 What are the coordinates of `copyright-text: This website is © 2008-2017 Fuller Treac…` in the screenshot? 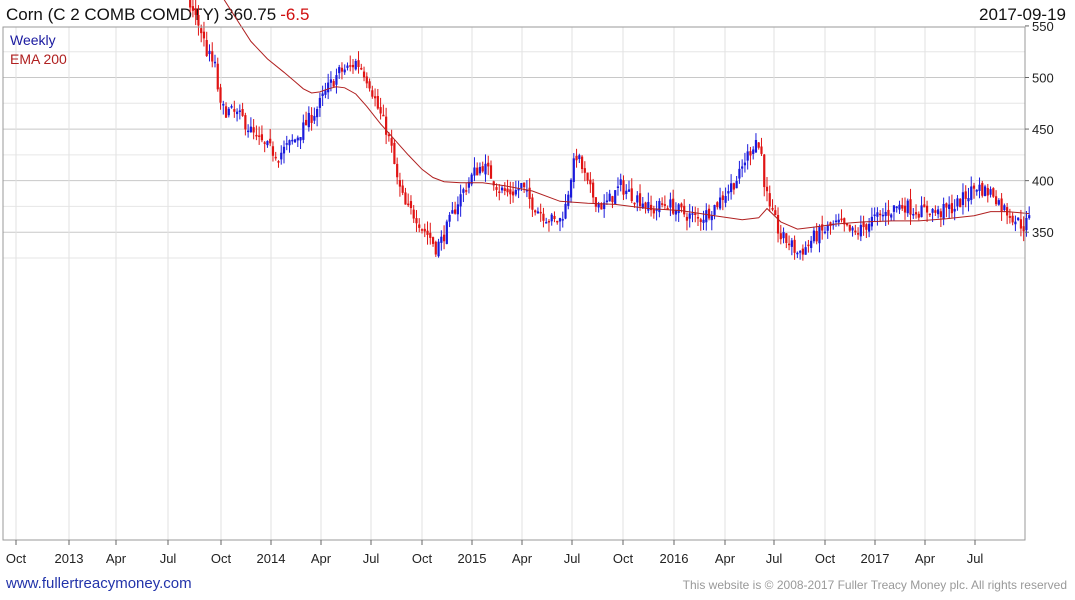 It's located at (874, 585).